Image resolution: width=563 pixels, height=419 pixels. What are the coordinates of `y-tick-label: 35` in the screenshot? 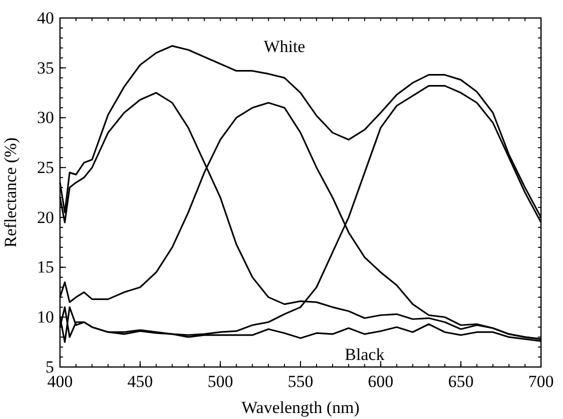 It's located at (45, 68).